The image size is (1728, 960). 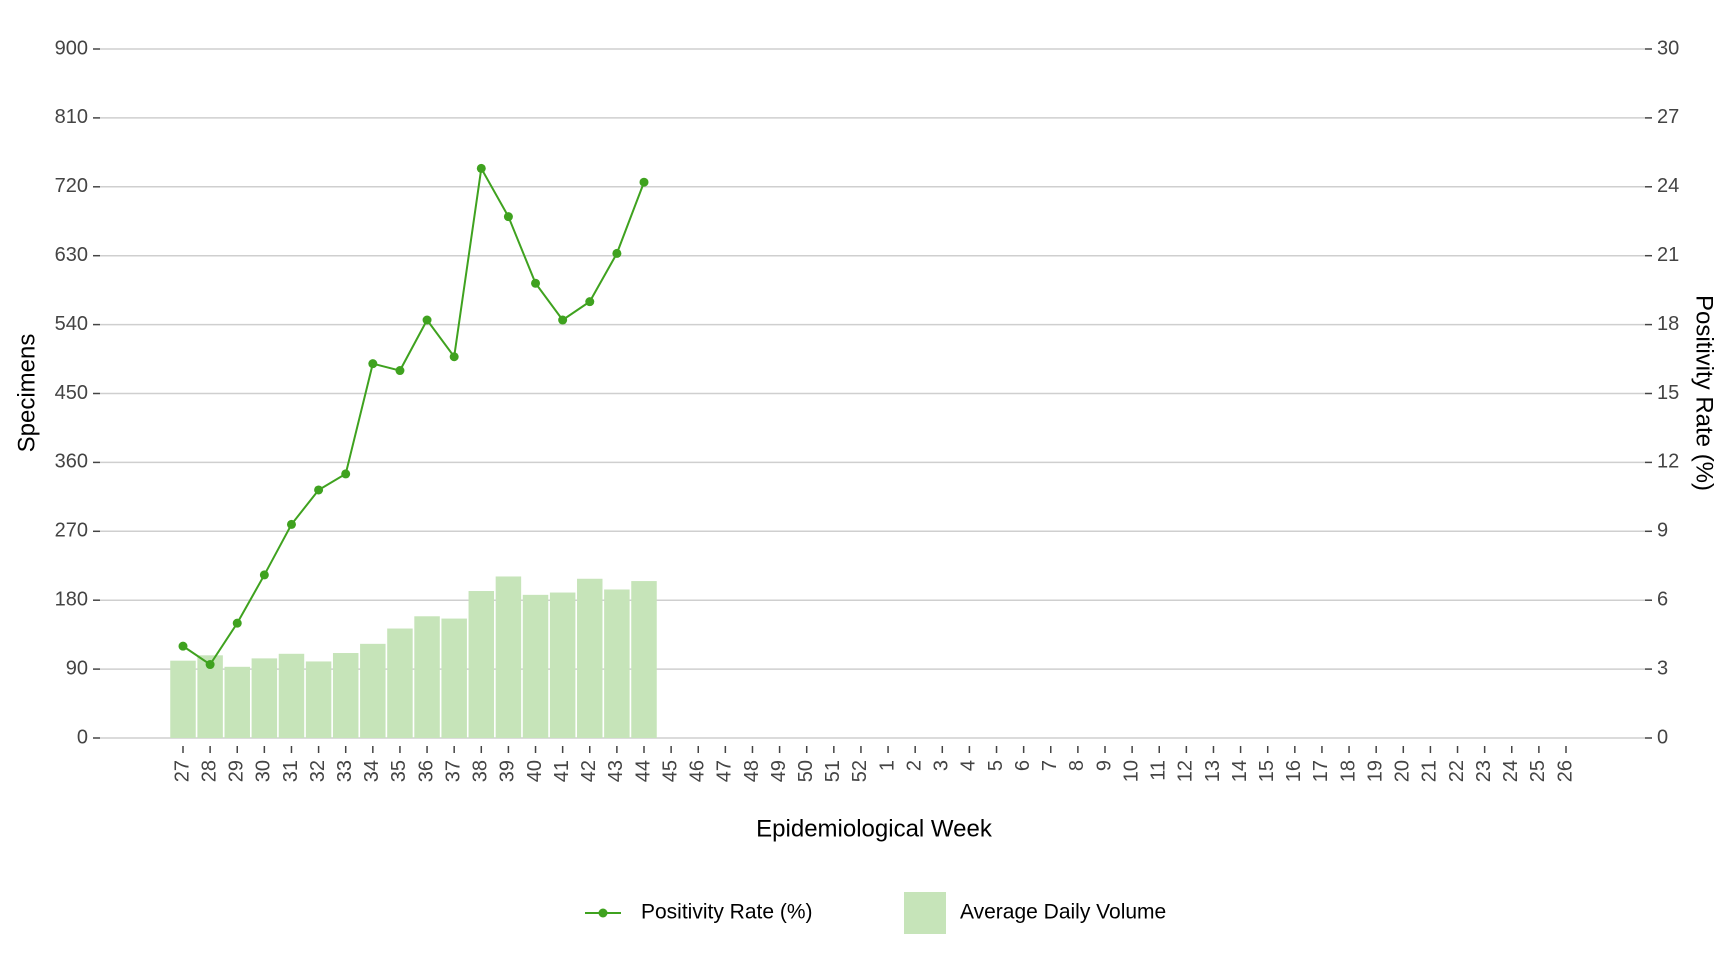 What do you see at coordinates (1668, 393) in the screenshot?
I see `y2-tick-label: 15` at bounding box center [1668, 393].